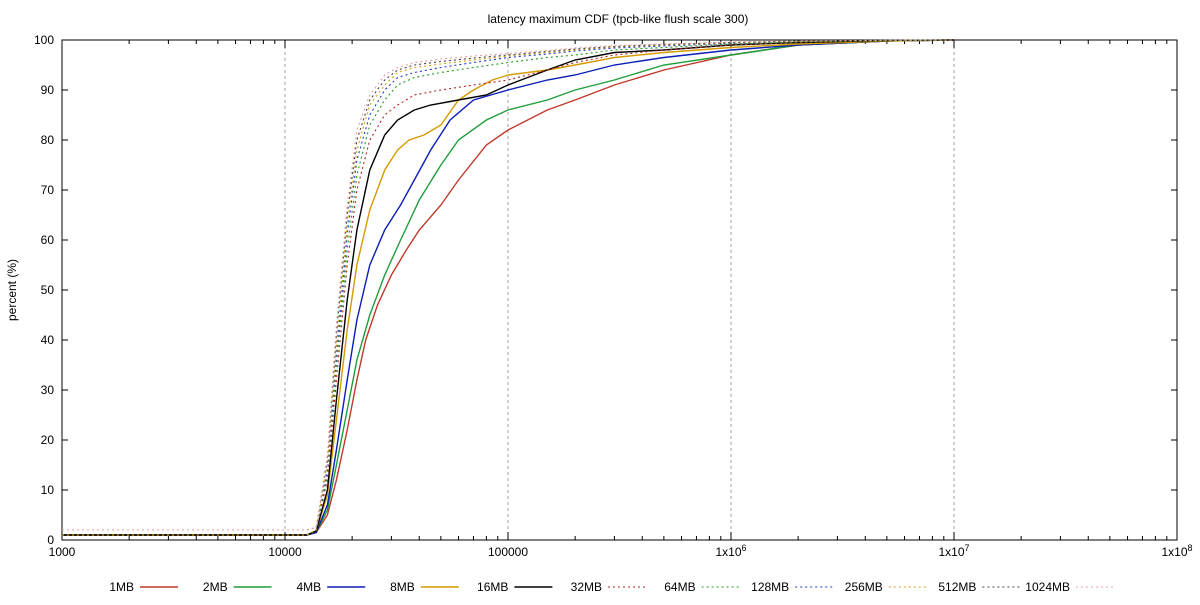 This screenshot has width=1200, height=605. What do you see at coordinates (48, 90) in the screenshot?
I see `y-tick-label: 90` at bounding box center [48, 90].